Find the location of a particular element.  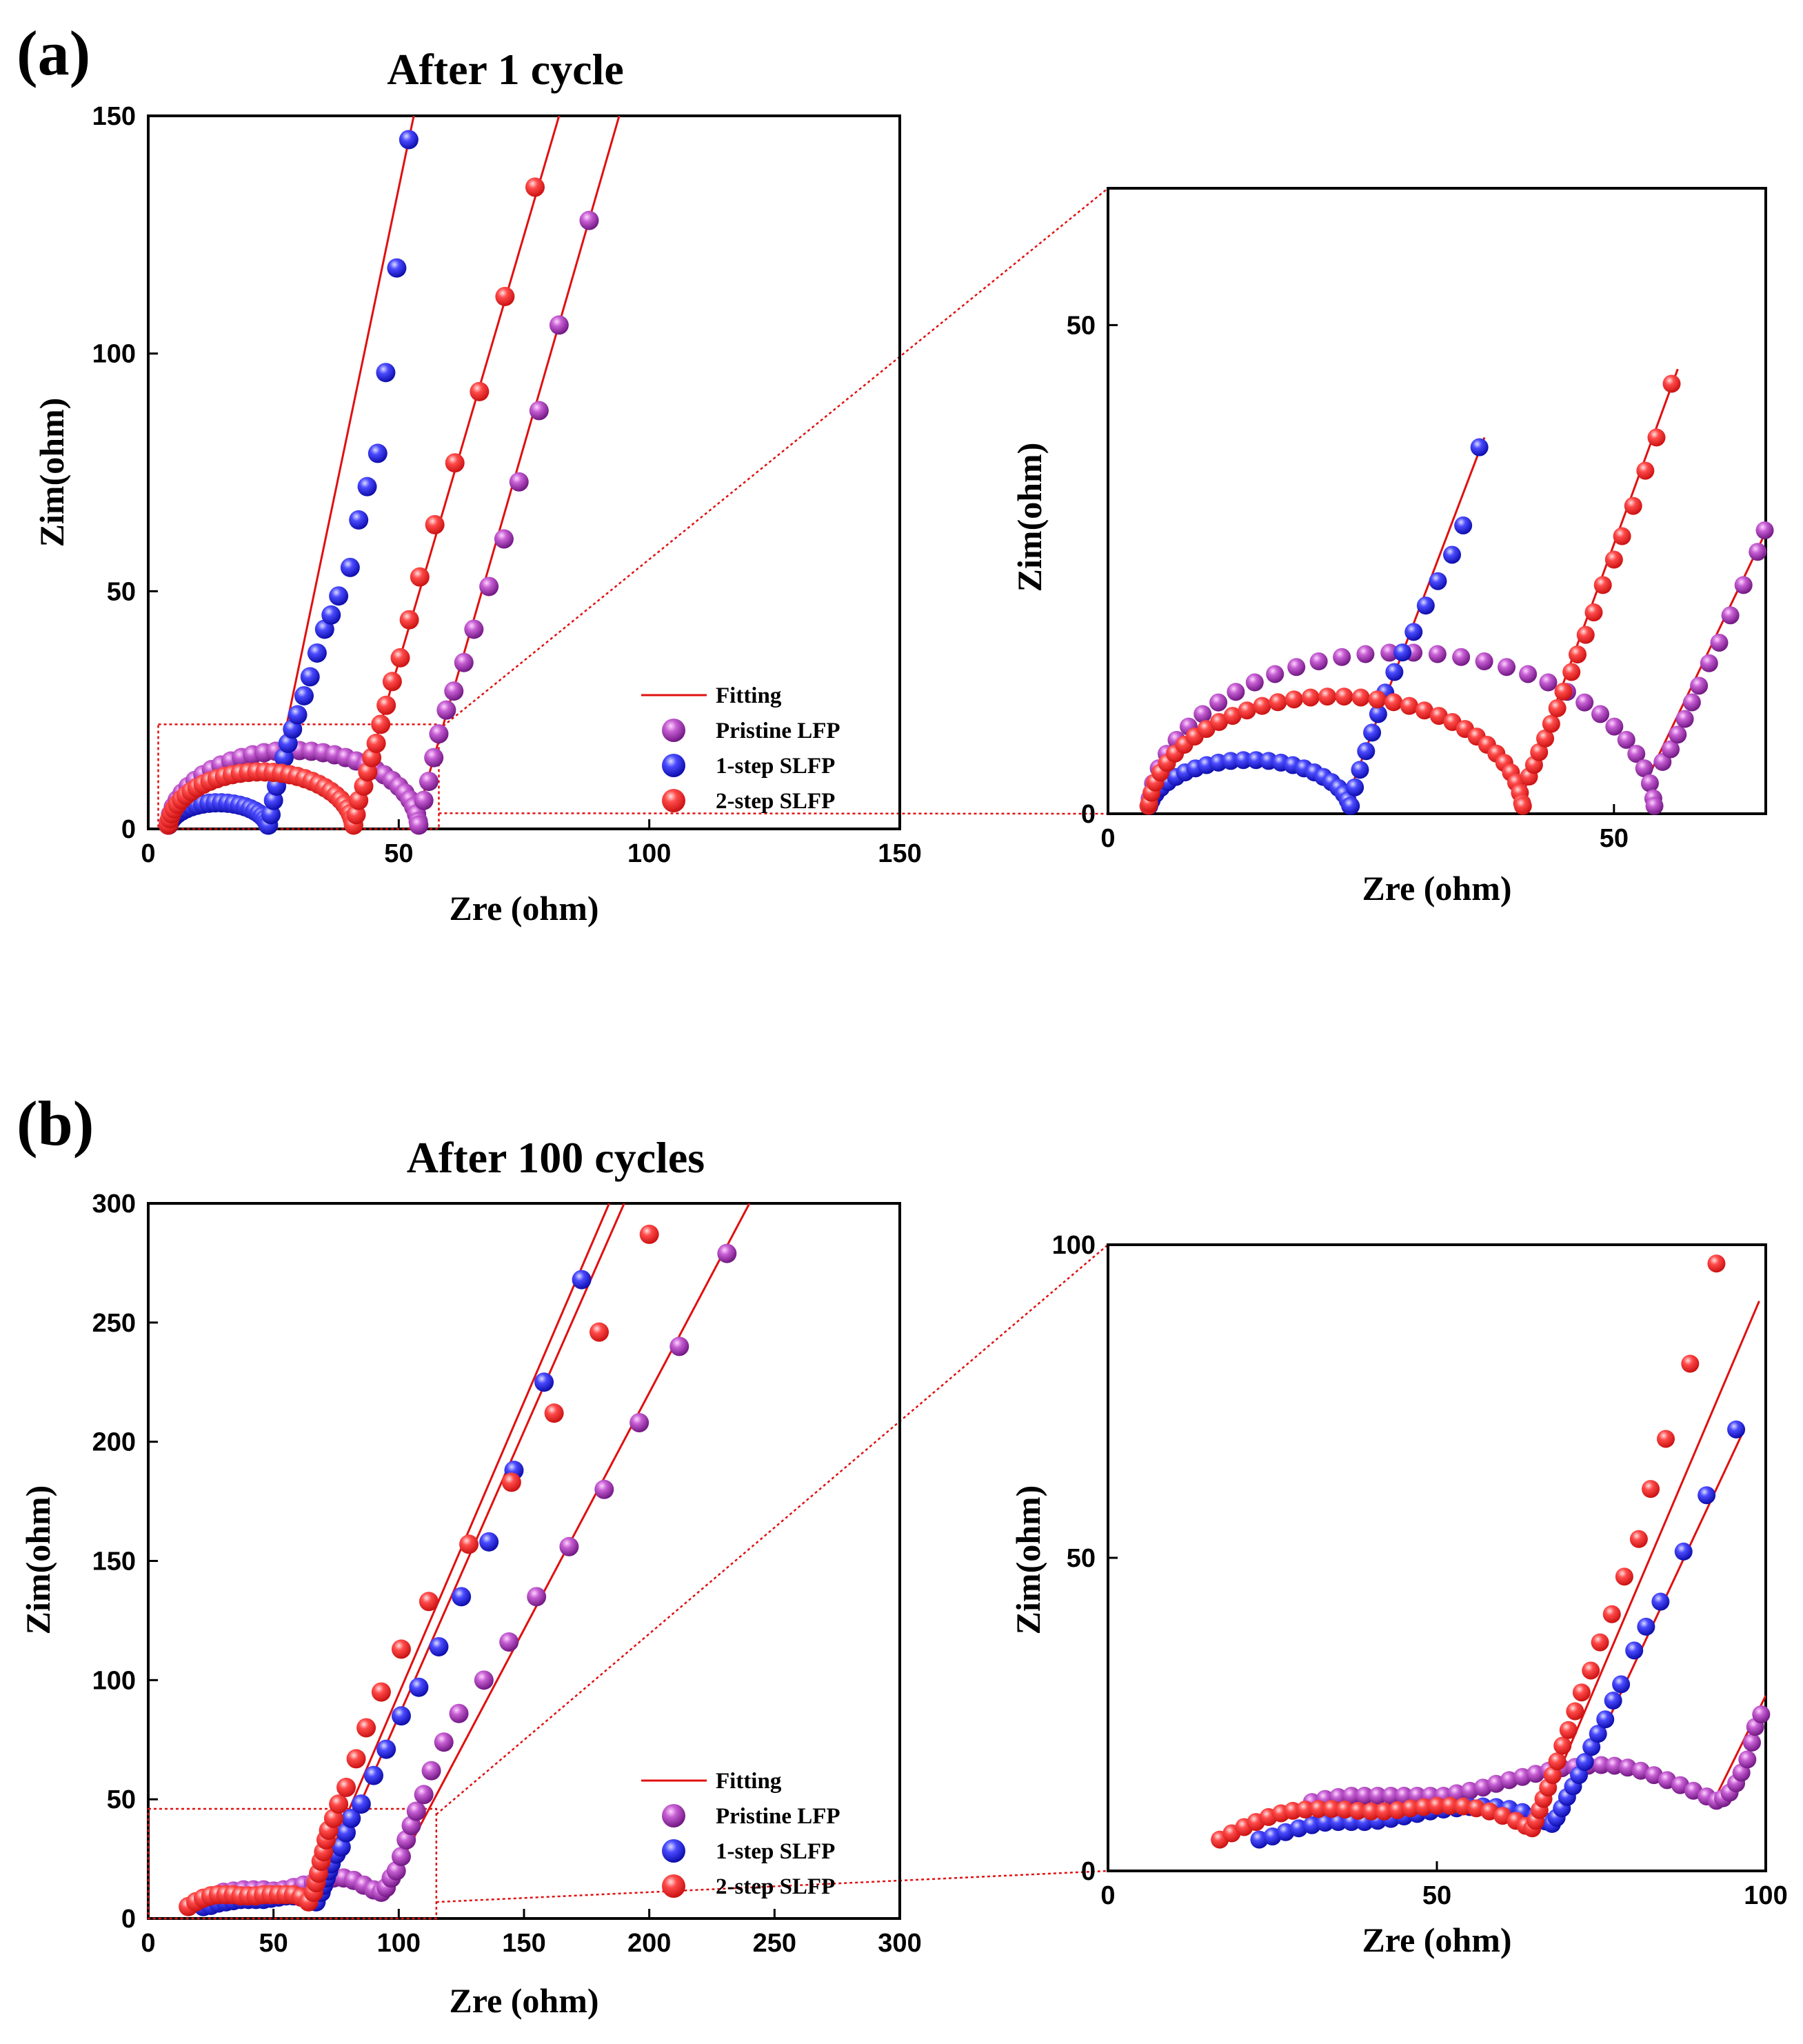

legend-pristine-swatch is located at coordinates (674, 730).